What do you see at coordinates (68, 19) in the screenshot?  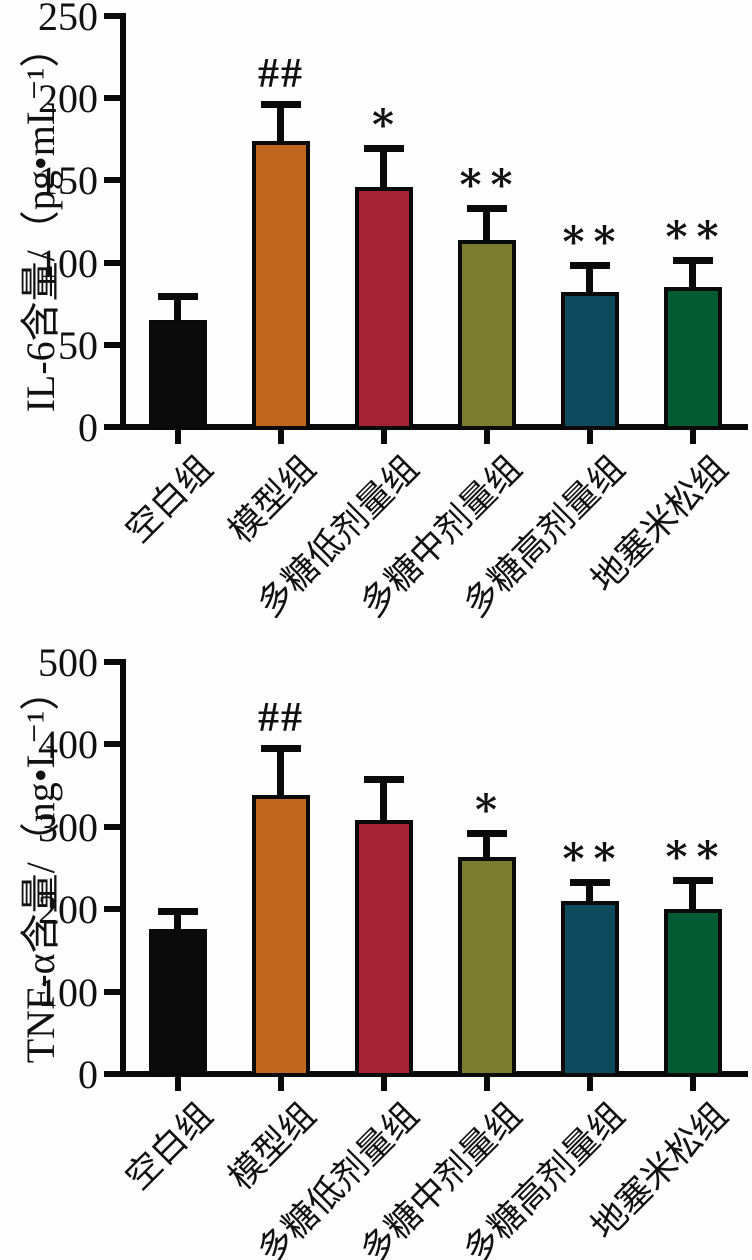 I see `y-tick-label: 250` at bounding box center [68, 19].